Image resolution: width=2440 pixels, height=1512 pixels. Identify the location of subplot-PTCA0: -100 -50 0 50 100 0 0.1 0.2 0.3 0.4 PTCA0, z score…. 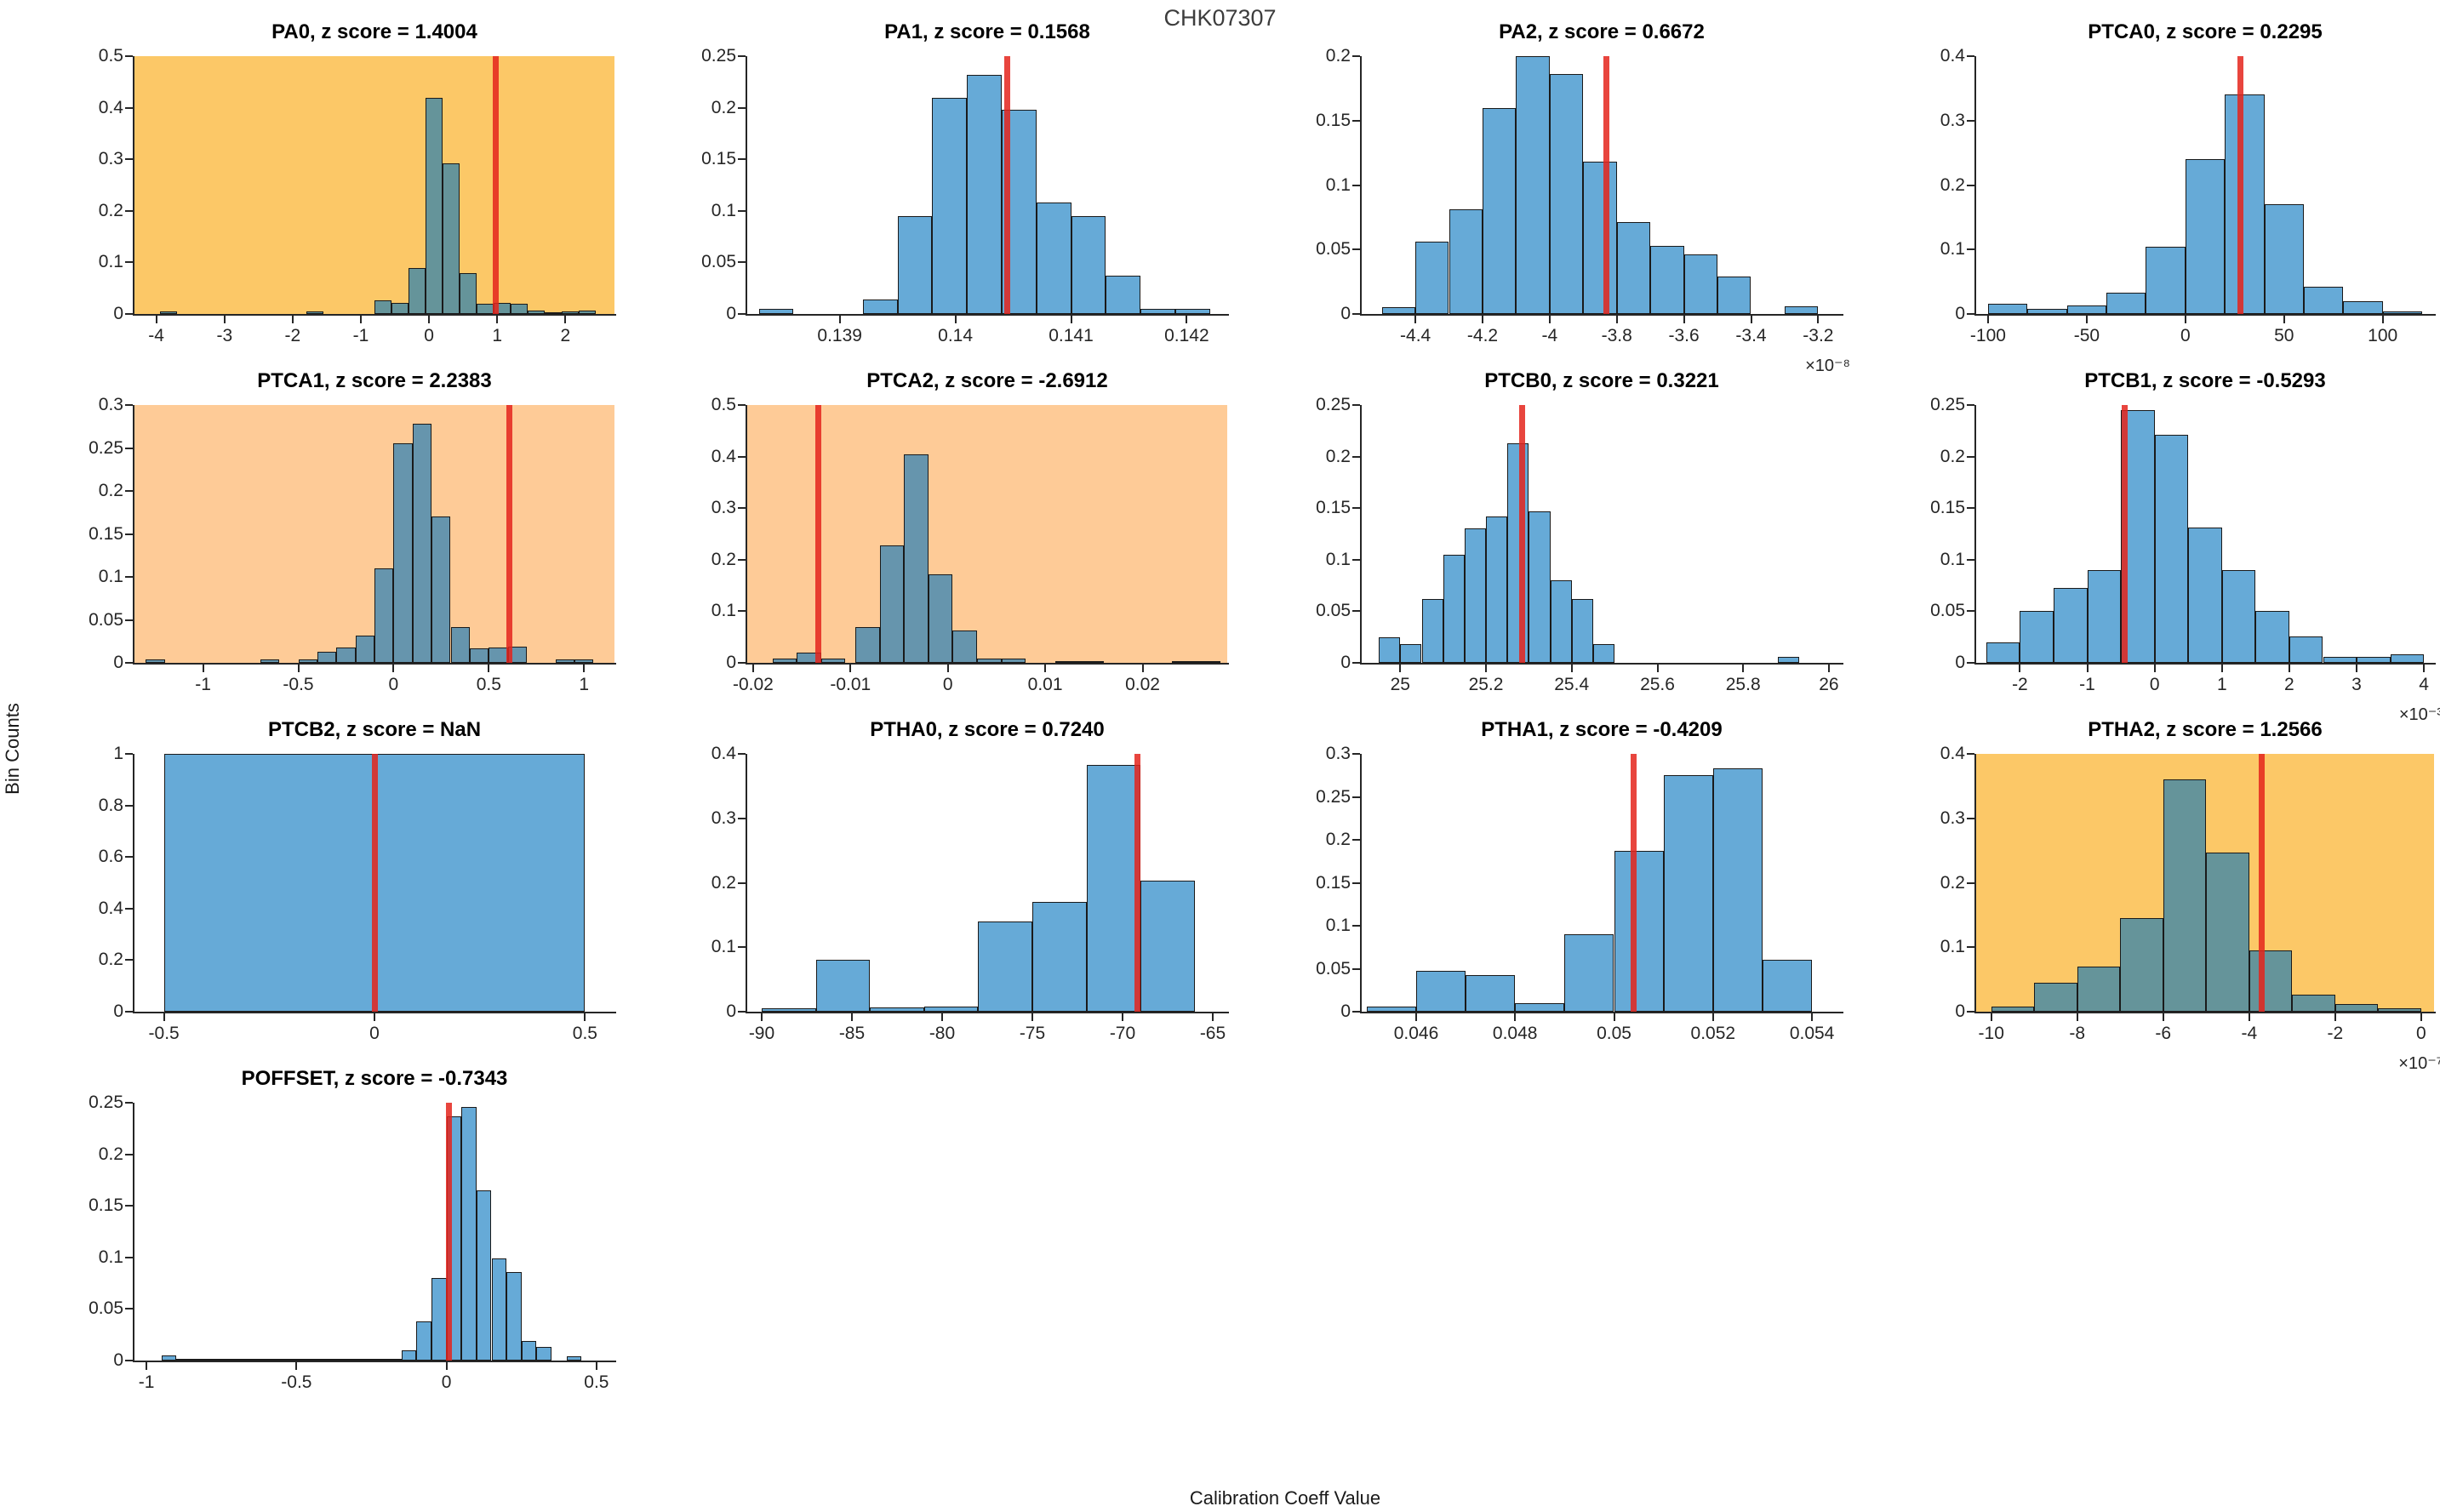
(2188, 182).